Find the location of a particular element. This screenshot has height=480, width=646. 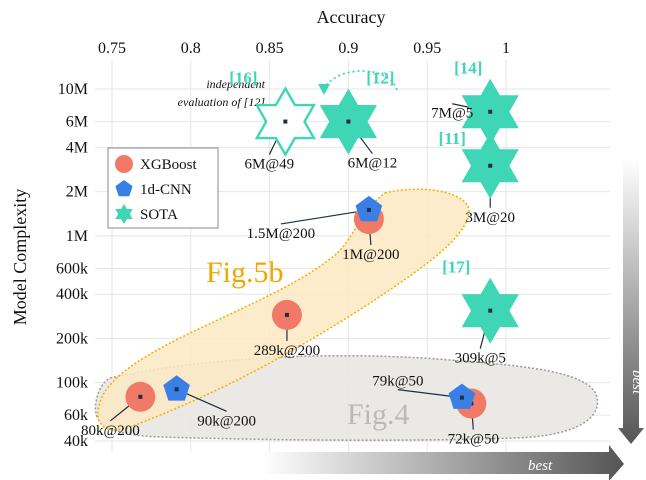

fig4-label: Fig.4 is located at coordinates (378, 414).